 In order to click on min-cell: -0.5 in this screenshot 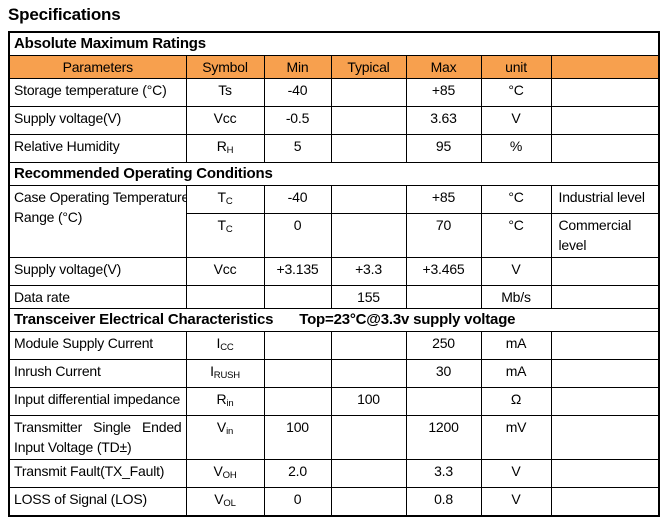, I will do `click(297, 120)`.